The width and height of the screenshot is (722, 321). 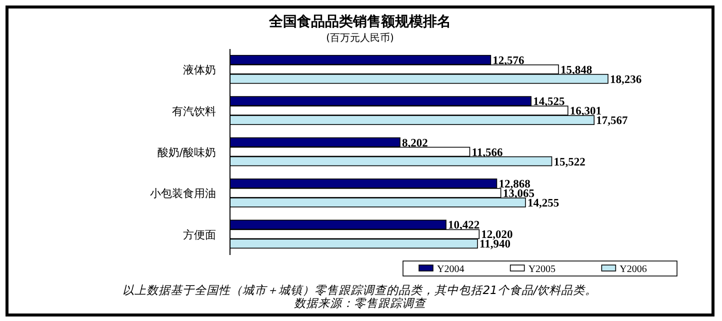 I want to click on source-note: 数据来源：零售跟踪调查, so click(x=360, y=303).